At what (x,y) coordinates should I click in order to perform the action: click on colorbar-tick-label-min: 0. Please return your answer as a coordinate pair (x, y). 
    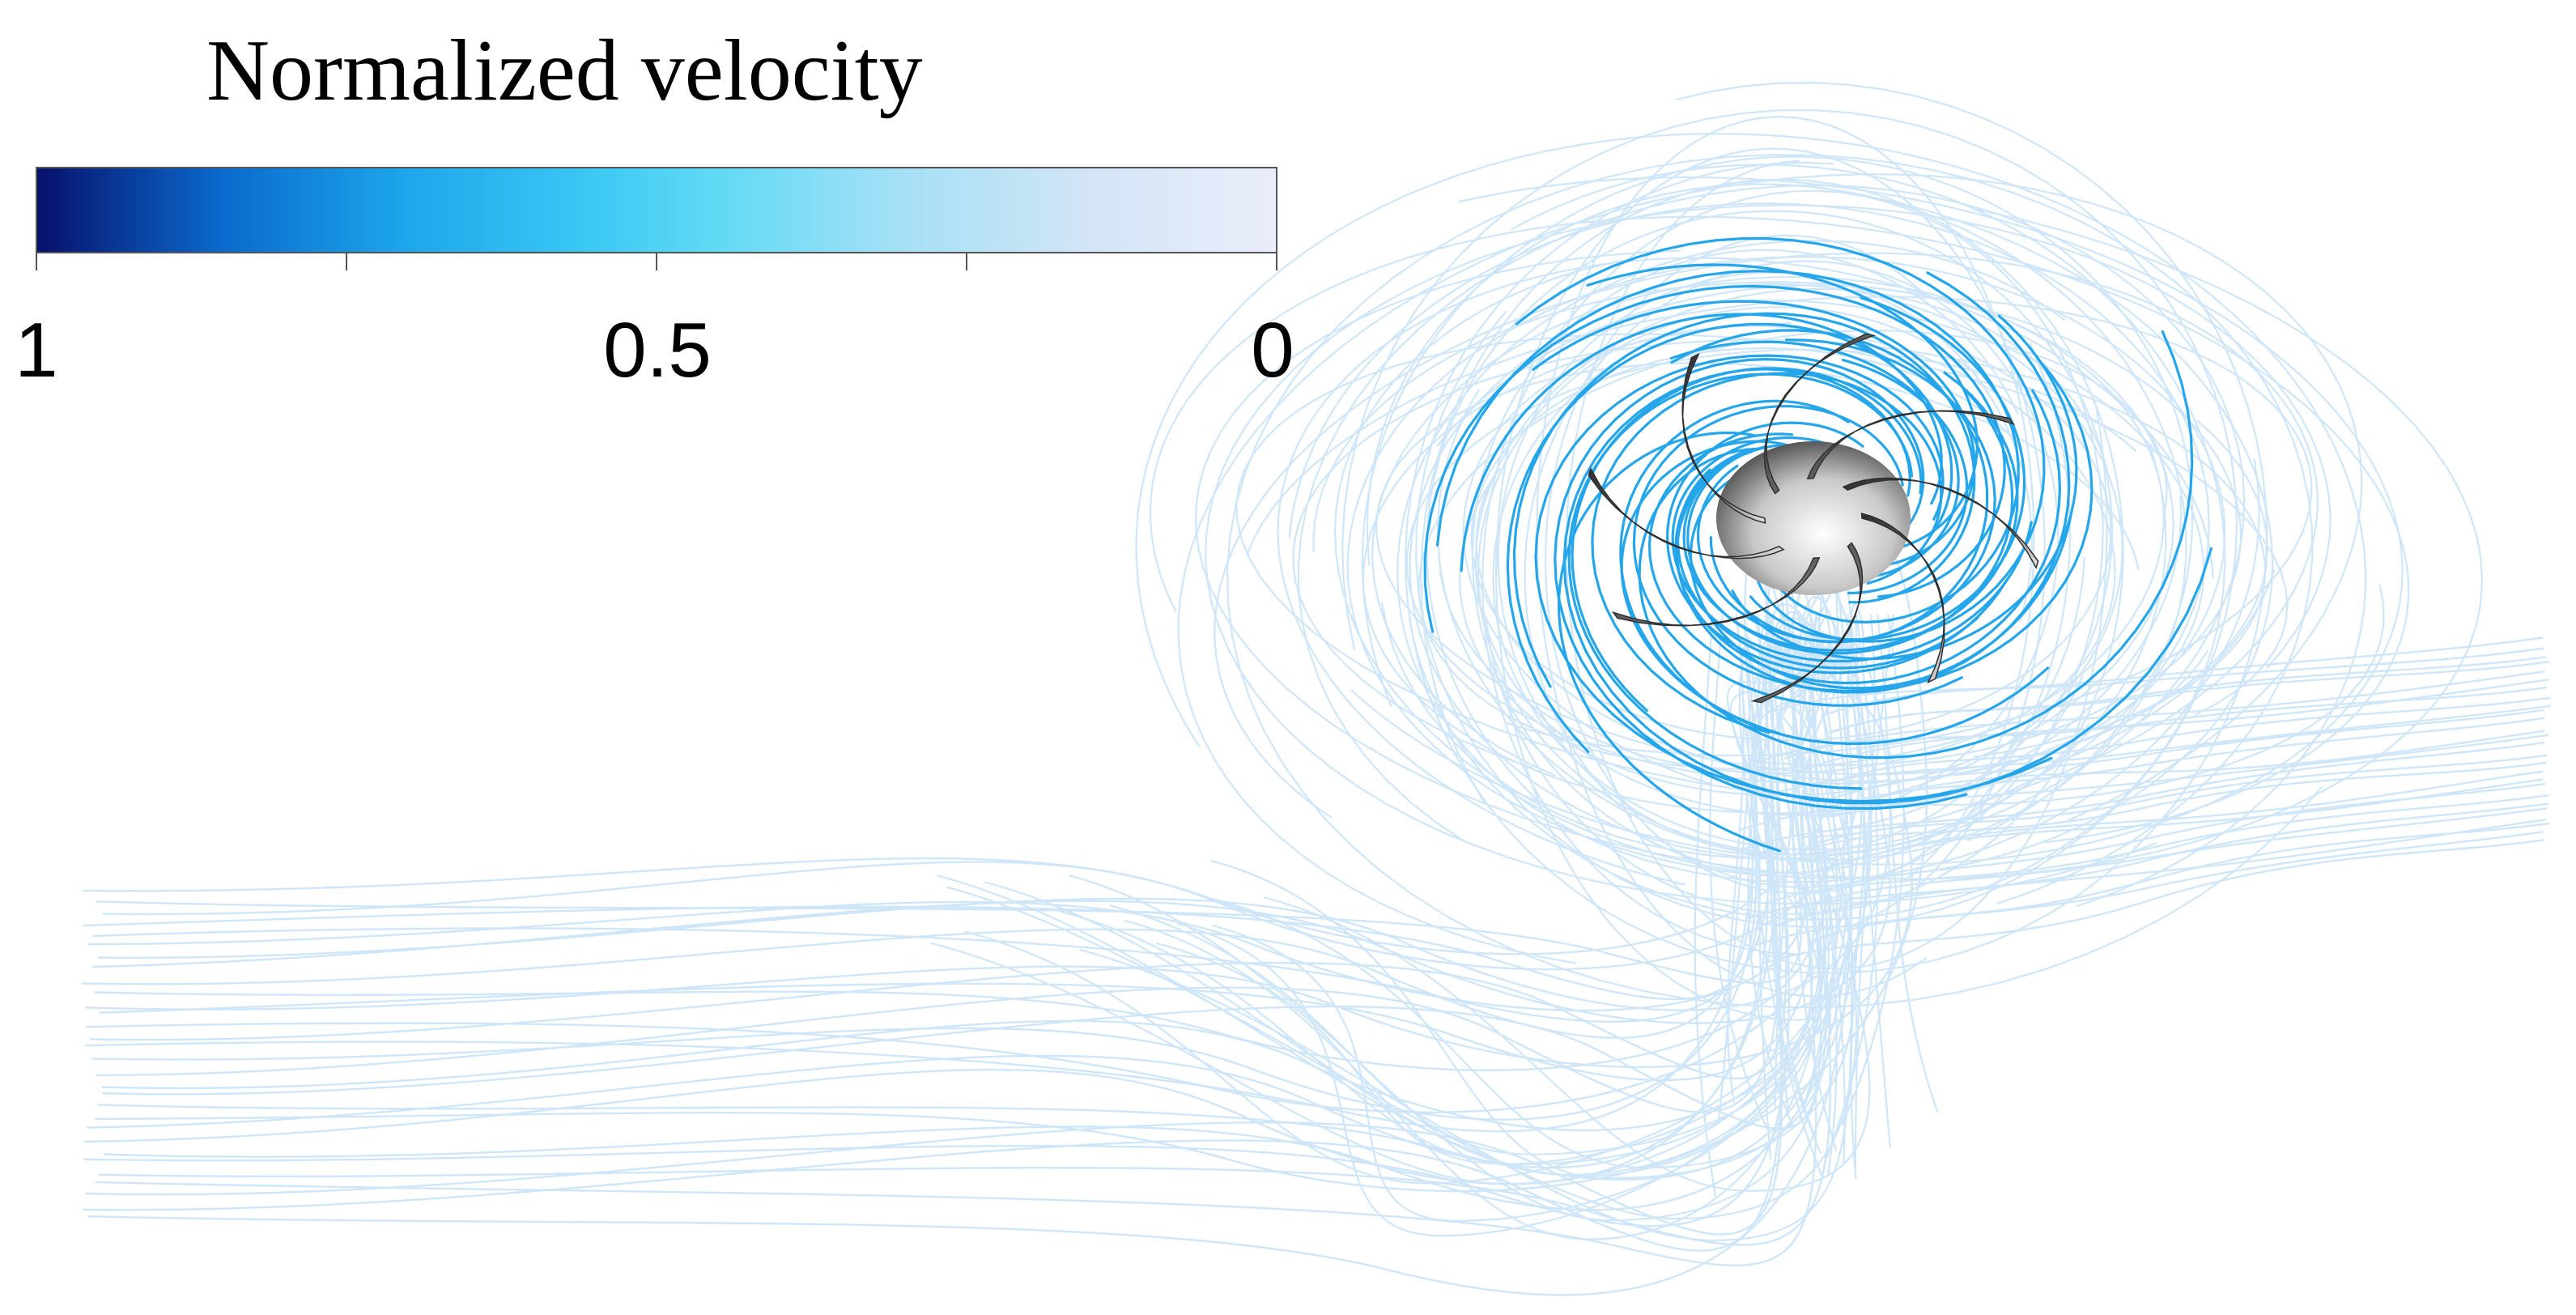
    Looking at the image, I should click on (1272, 351).